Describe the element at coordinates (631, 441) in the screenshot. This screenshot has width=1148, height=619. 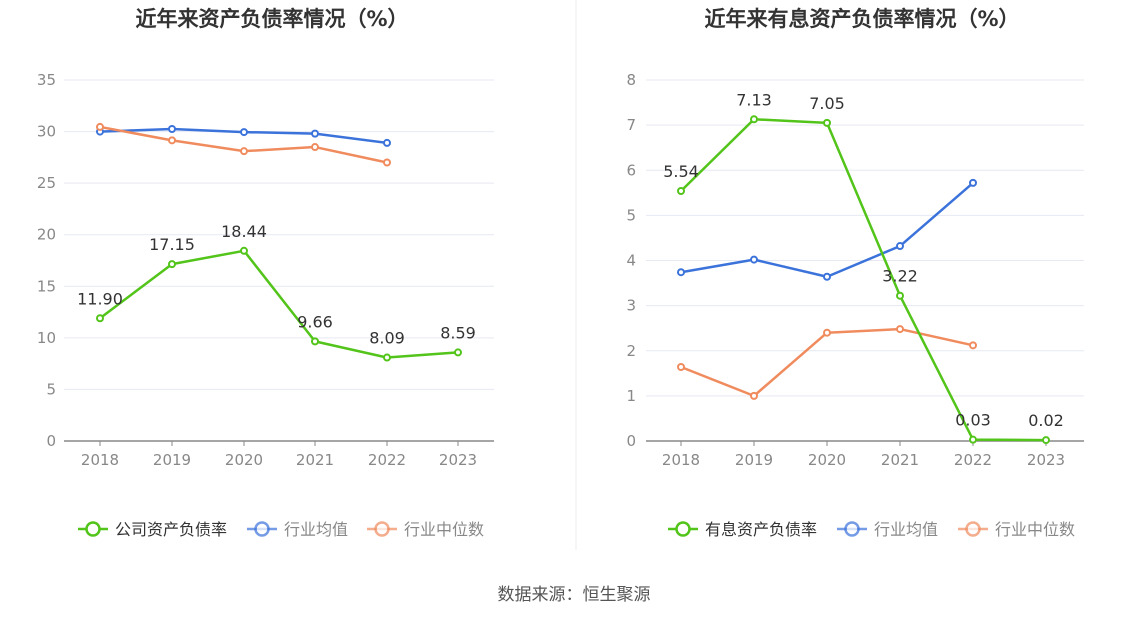
I see `chart2-y-tick-label: 0` at that location.